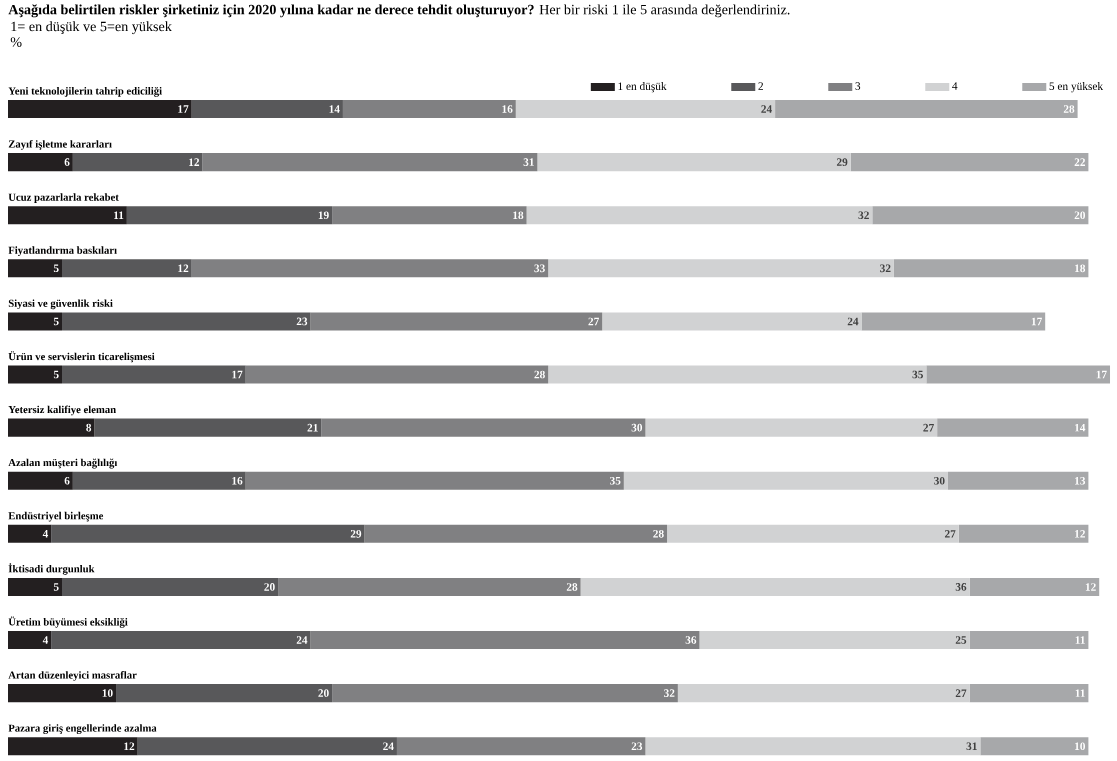 The height and width of the screenshot is (761, 1117). I want to click on data-label: 16, so click(507, 109).